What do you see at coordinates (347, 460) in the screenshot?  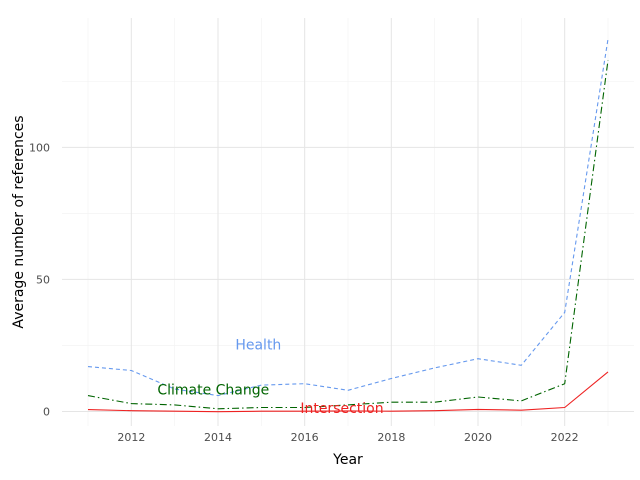 I see `x-axis-title: Year` at bounding box center [347, 460].